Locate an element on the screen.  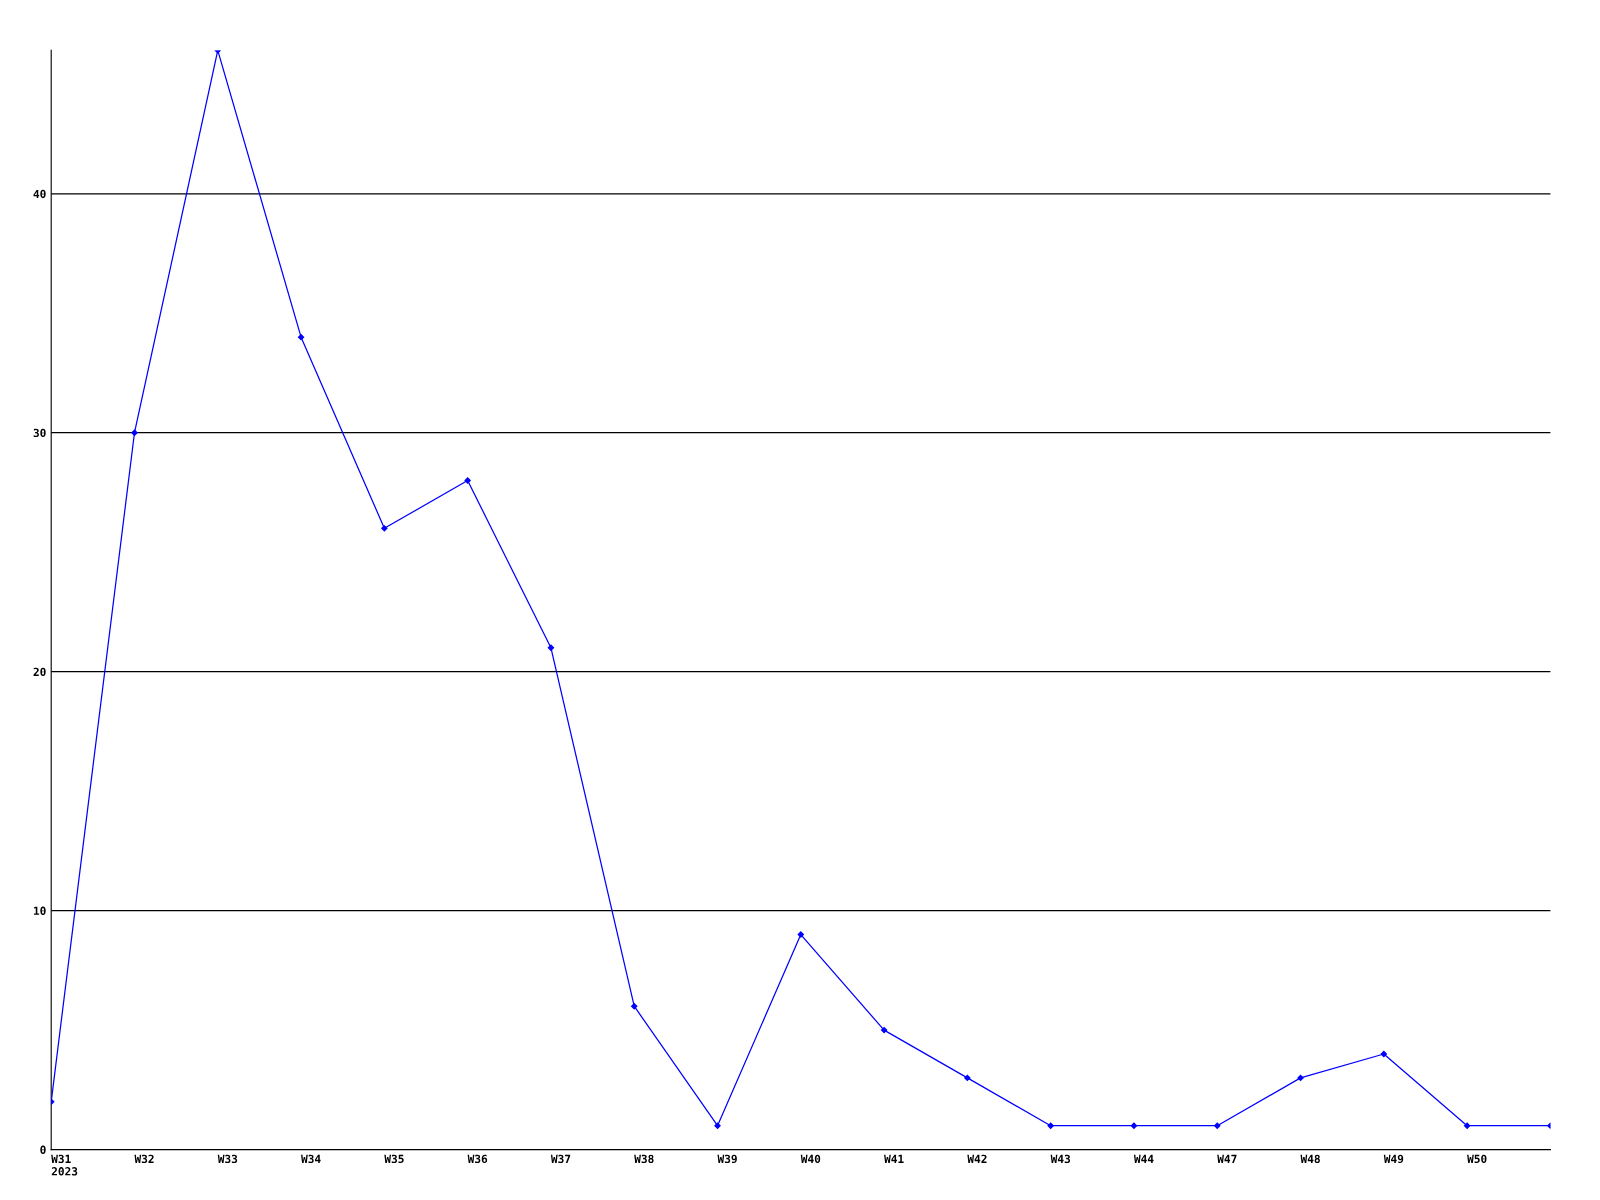
y-tick-label: 10 is located at coordinates (39, 911).